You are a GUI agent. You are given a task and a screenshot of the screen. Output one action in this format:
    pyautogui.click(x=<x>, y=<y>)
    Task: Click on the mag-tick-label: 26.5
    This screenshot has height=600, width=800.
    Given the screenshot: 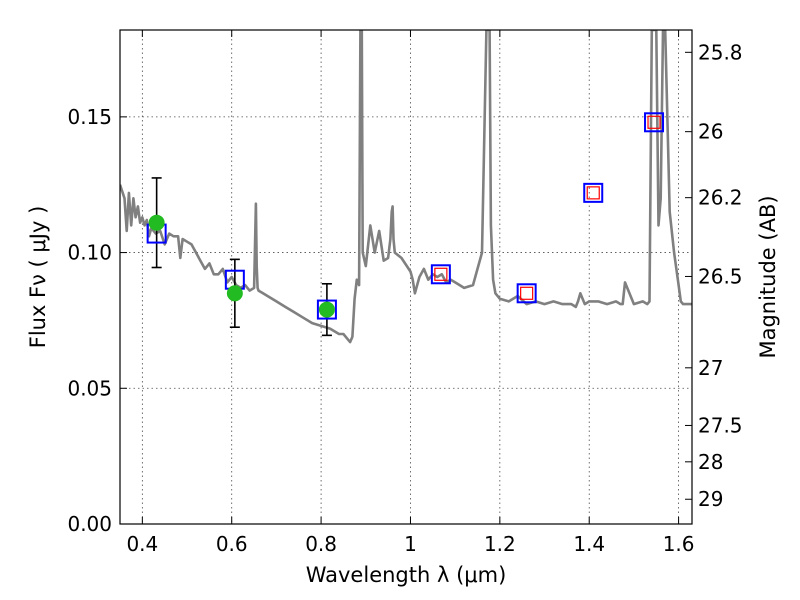 What is the action you would take?
    pyautogui.click(x=720, y=276)
    